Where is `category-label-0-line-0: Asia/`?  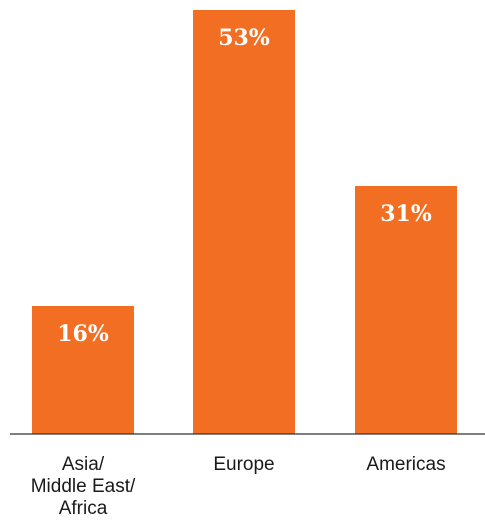
category-label-0-line-0: Asia/ is located at coordinates (83, 464).